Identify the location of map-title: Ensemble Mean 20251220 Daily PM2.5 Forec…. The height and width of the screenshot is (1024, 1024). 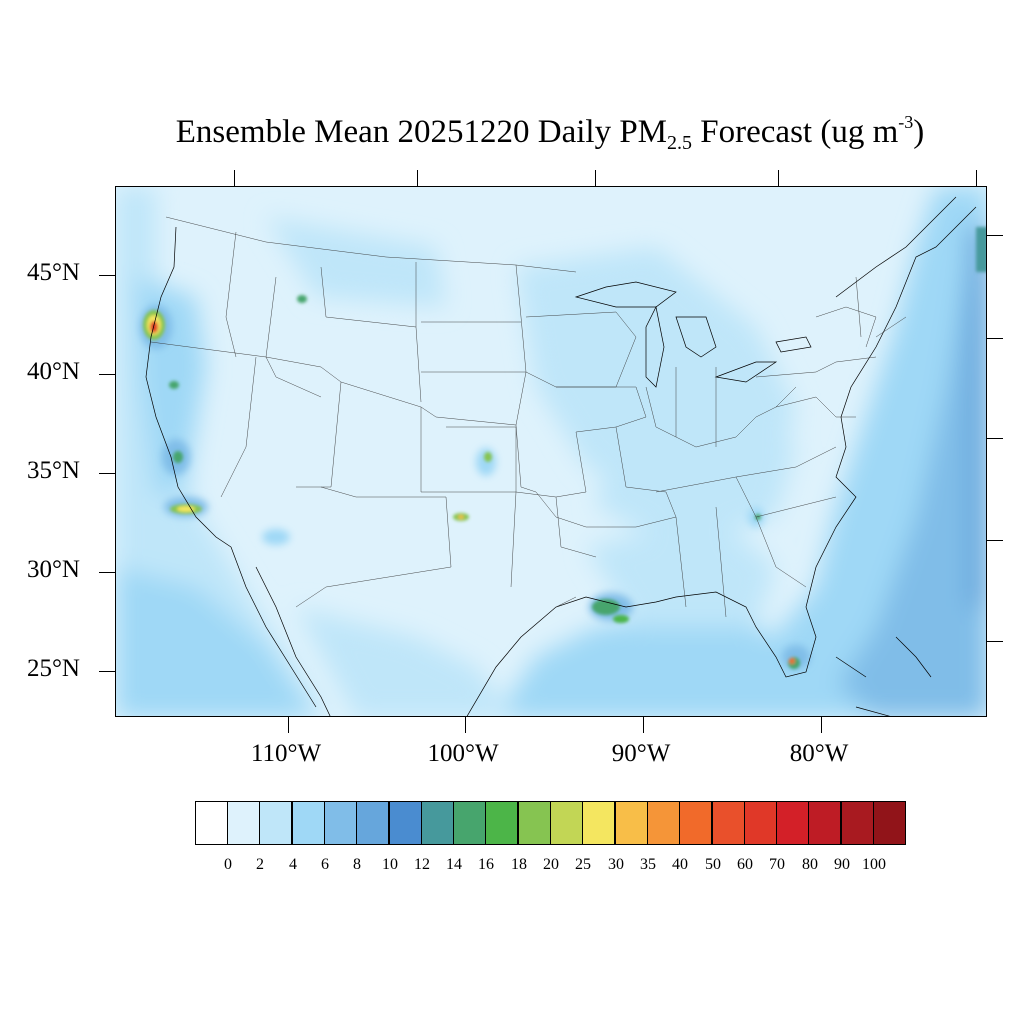
(550, 133).